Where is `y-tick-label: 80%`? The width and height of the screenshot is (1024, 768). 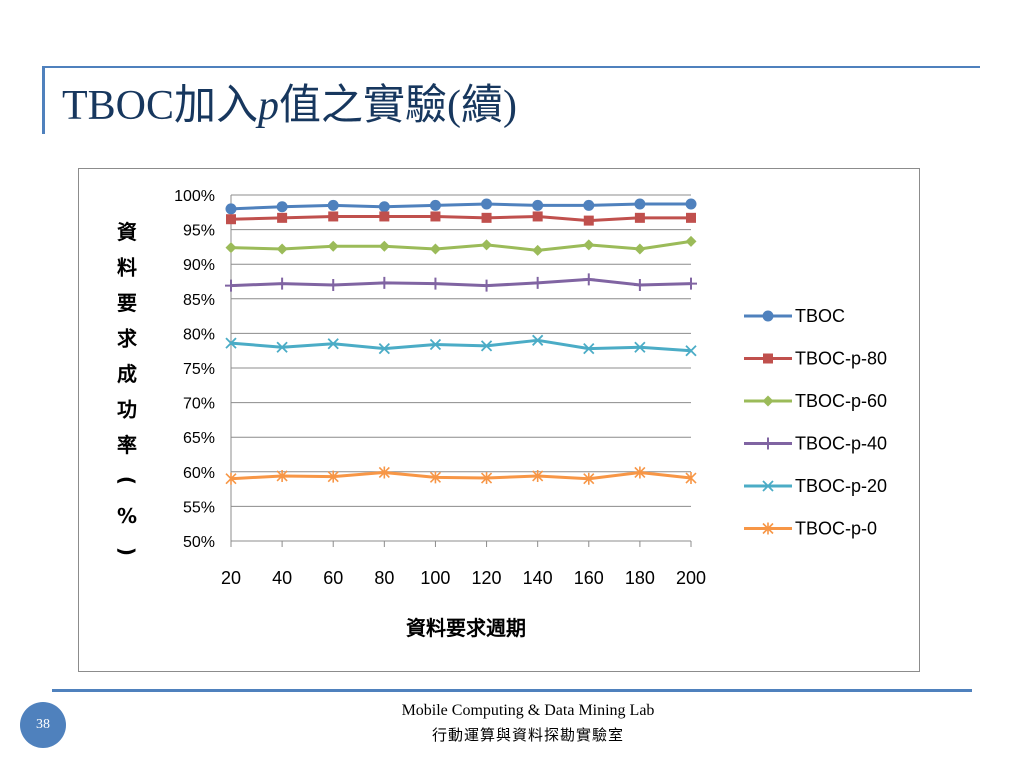 y-tick-label: 80% is located at coordinates (199, 334).